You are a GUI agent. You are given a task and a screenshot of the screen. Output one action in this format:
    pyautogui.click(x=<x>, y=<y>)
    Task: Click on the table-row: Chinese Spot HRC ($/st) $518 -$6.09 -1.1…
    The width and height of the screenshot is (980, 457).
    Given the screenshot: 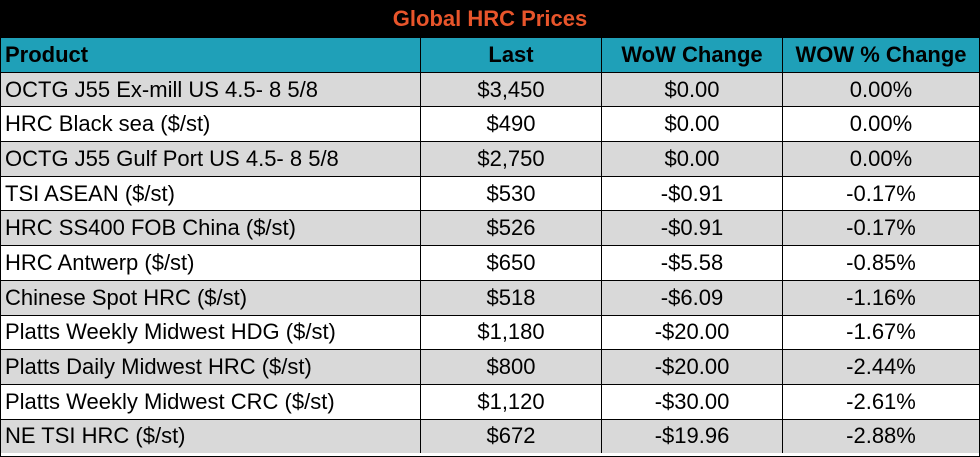 What is the action you would take?
    pyautogui.click(x=490, y=297)
    